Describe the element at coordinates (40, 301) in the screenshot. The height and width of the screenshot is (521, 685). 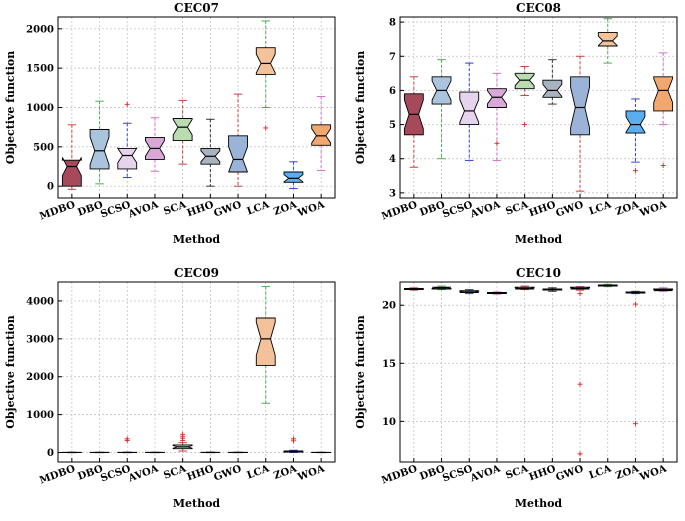
I see `y-tick-label: 4000` at that location.